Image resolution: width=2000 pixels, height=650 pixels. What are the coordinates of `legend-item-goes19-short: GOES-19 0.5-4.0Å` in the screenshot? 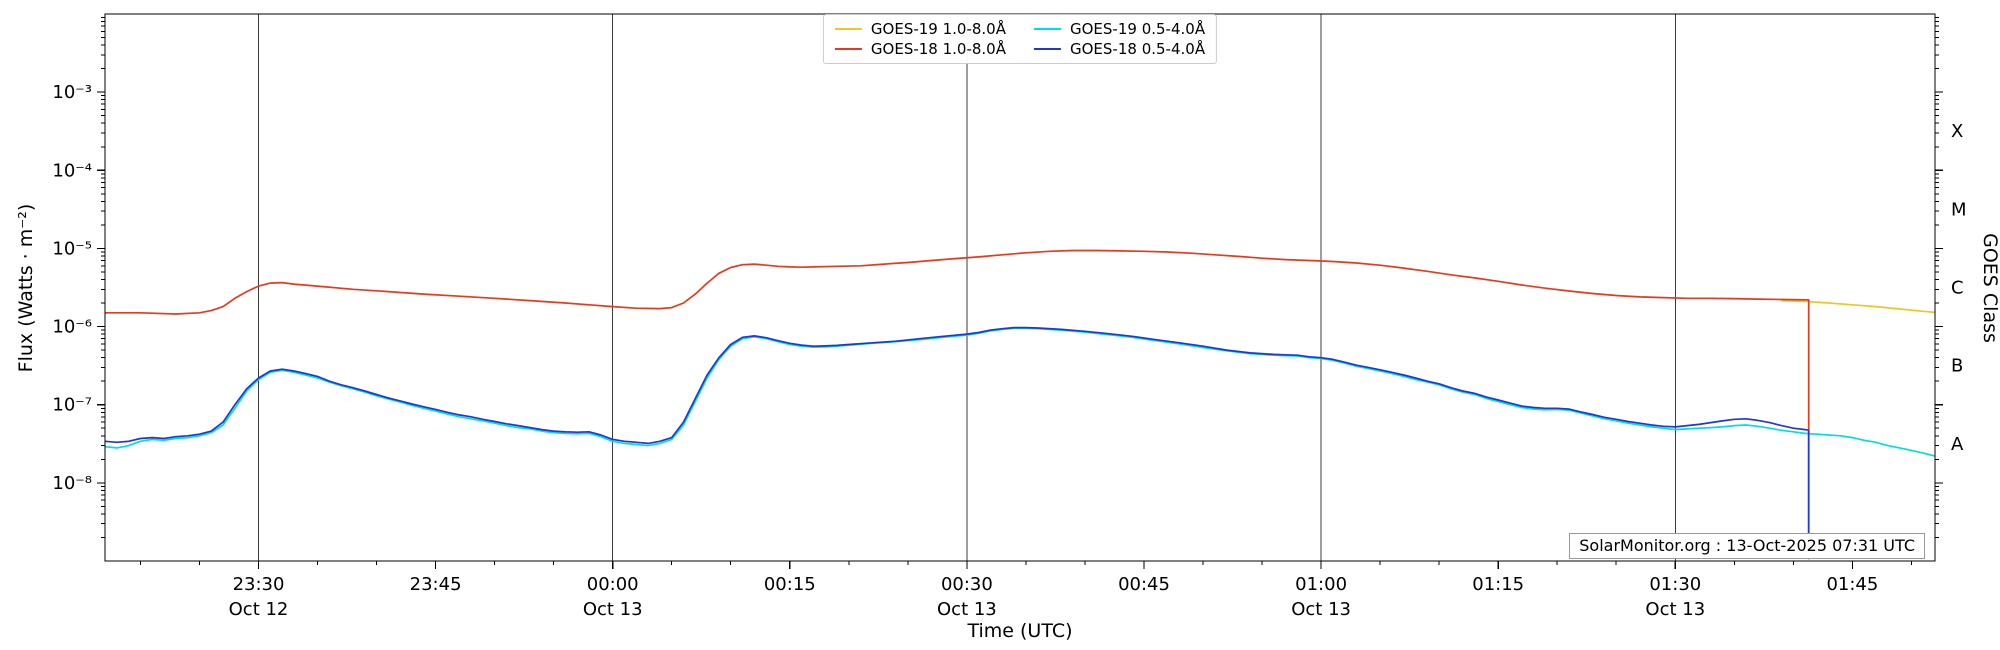 It's located at (1119, 29).